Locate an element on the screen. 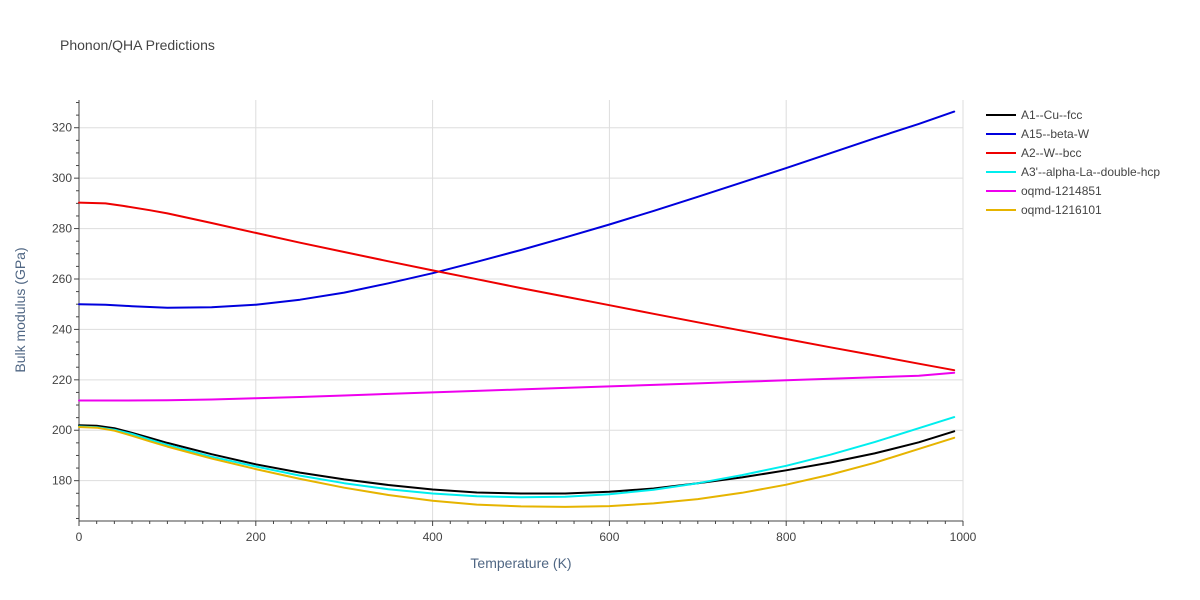  legend-label: A1--Cu--fcc is located at coordinates (1051, 115).